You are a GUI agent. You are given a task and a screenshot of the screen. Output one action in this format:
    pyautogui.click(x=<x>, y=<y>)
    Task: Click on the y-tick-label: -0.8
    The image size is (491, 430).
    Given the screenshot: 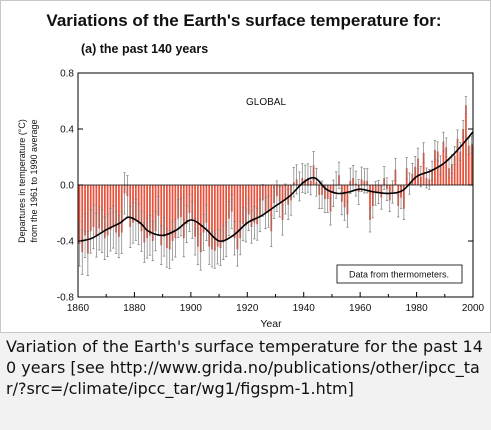 What is the action you would take?
    pyautogui.click(x=66, y=298)
    